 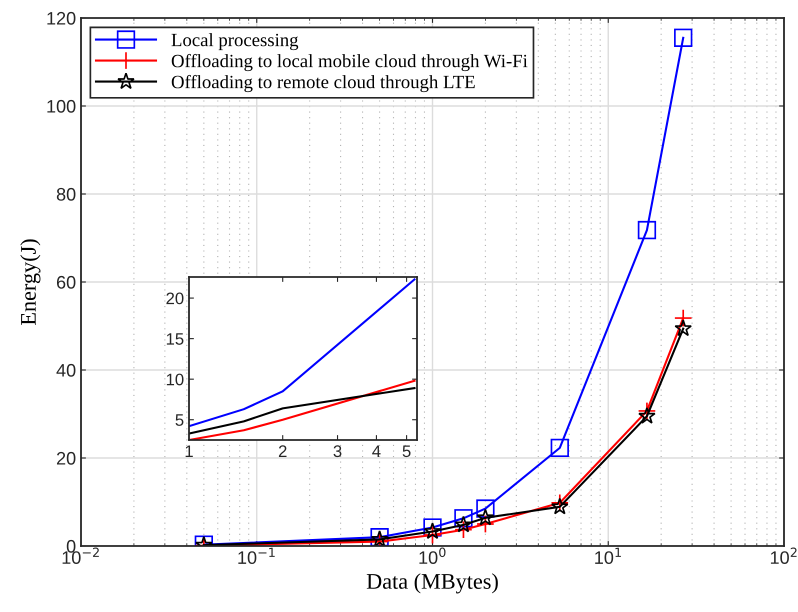 I want to click on y-tick-label: 5, so click(x=180, y=420).